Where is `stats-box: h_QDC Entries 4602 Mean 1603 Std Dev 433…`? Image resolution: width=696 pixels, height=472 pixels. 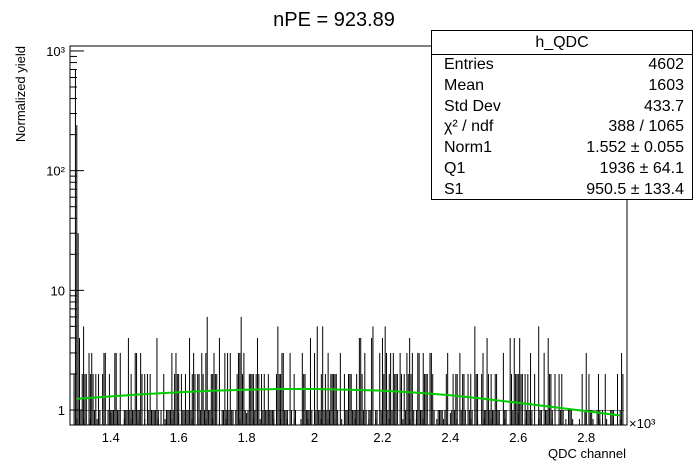
stats-box: h_QDC Entries 4602 Mean 1603 Std Dev 433… is located at coordinates (562, 115).